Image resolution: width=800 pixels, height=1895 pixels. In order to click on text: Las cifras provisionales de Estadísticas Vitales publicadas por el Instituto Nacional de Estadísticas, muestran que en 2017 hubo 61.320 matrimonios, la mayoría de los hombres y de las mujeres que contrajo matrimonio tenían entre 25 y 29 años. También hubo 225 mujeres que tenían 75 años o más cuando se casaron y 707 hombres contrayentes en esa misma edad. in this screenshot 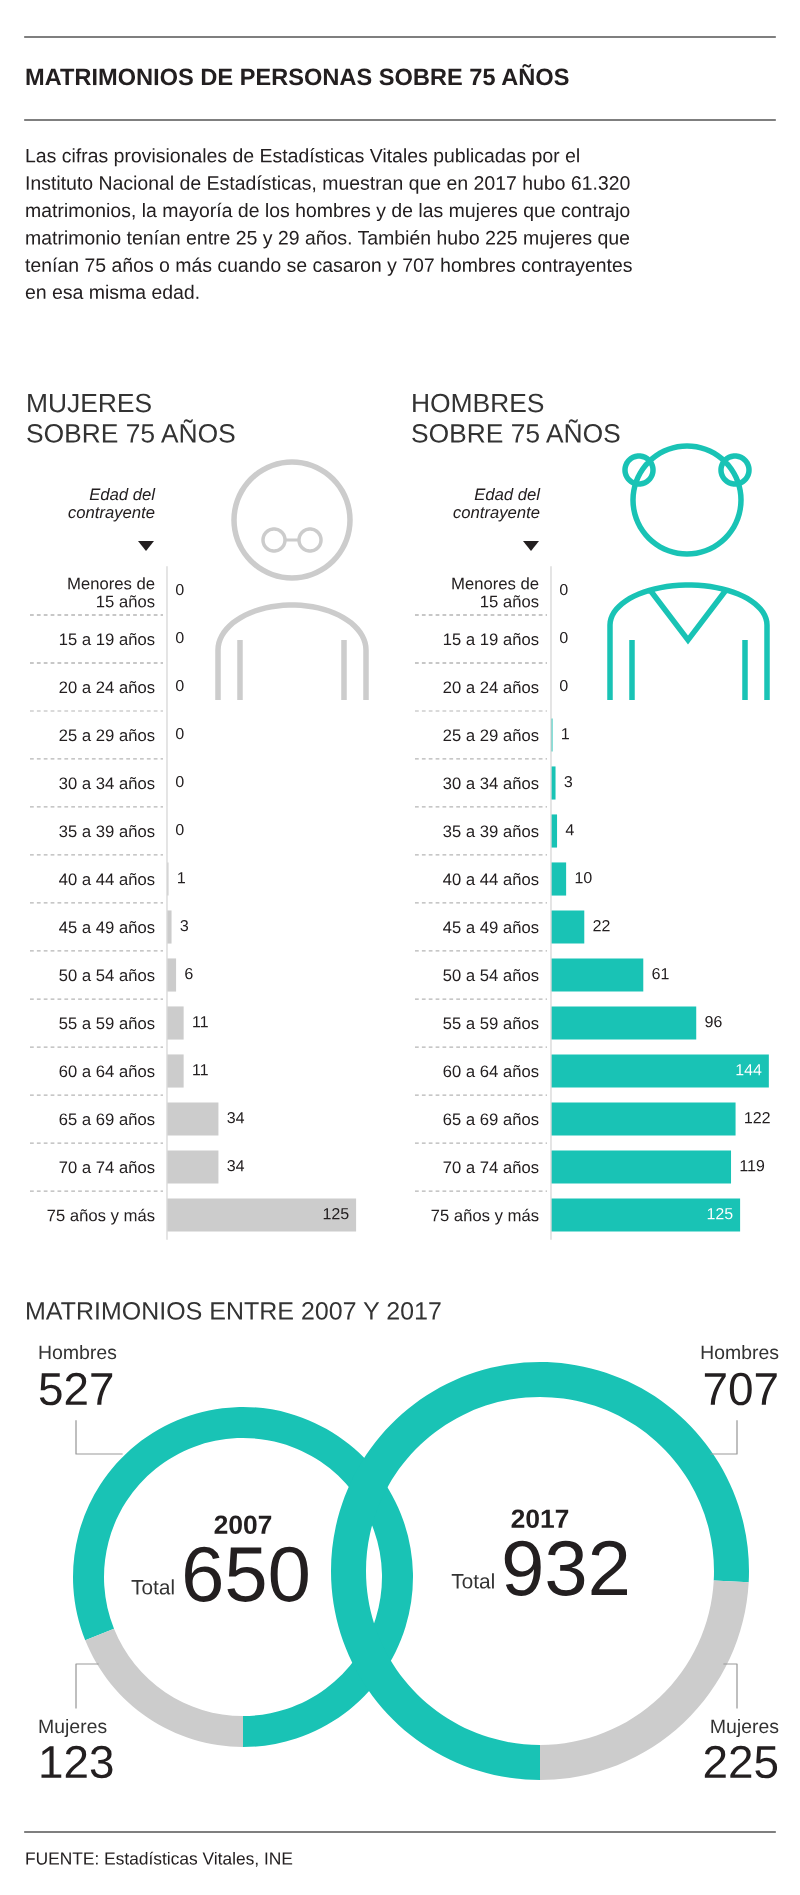, I will do `click(328, 224)`.